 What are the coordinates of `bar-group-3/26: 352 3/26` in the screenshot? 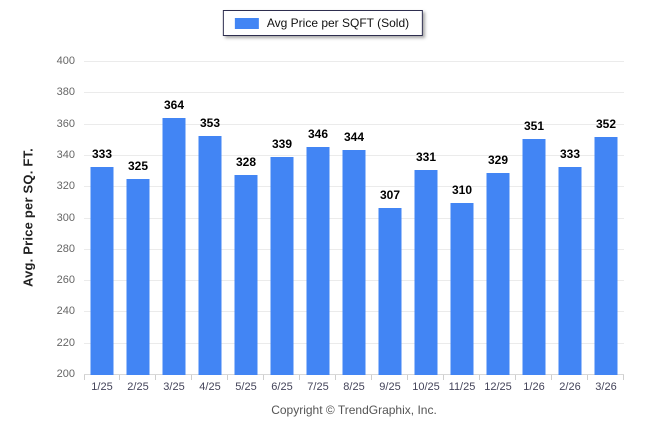 It's located at (606, 227).